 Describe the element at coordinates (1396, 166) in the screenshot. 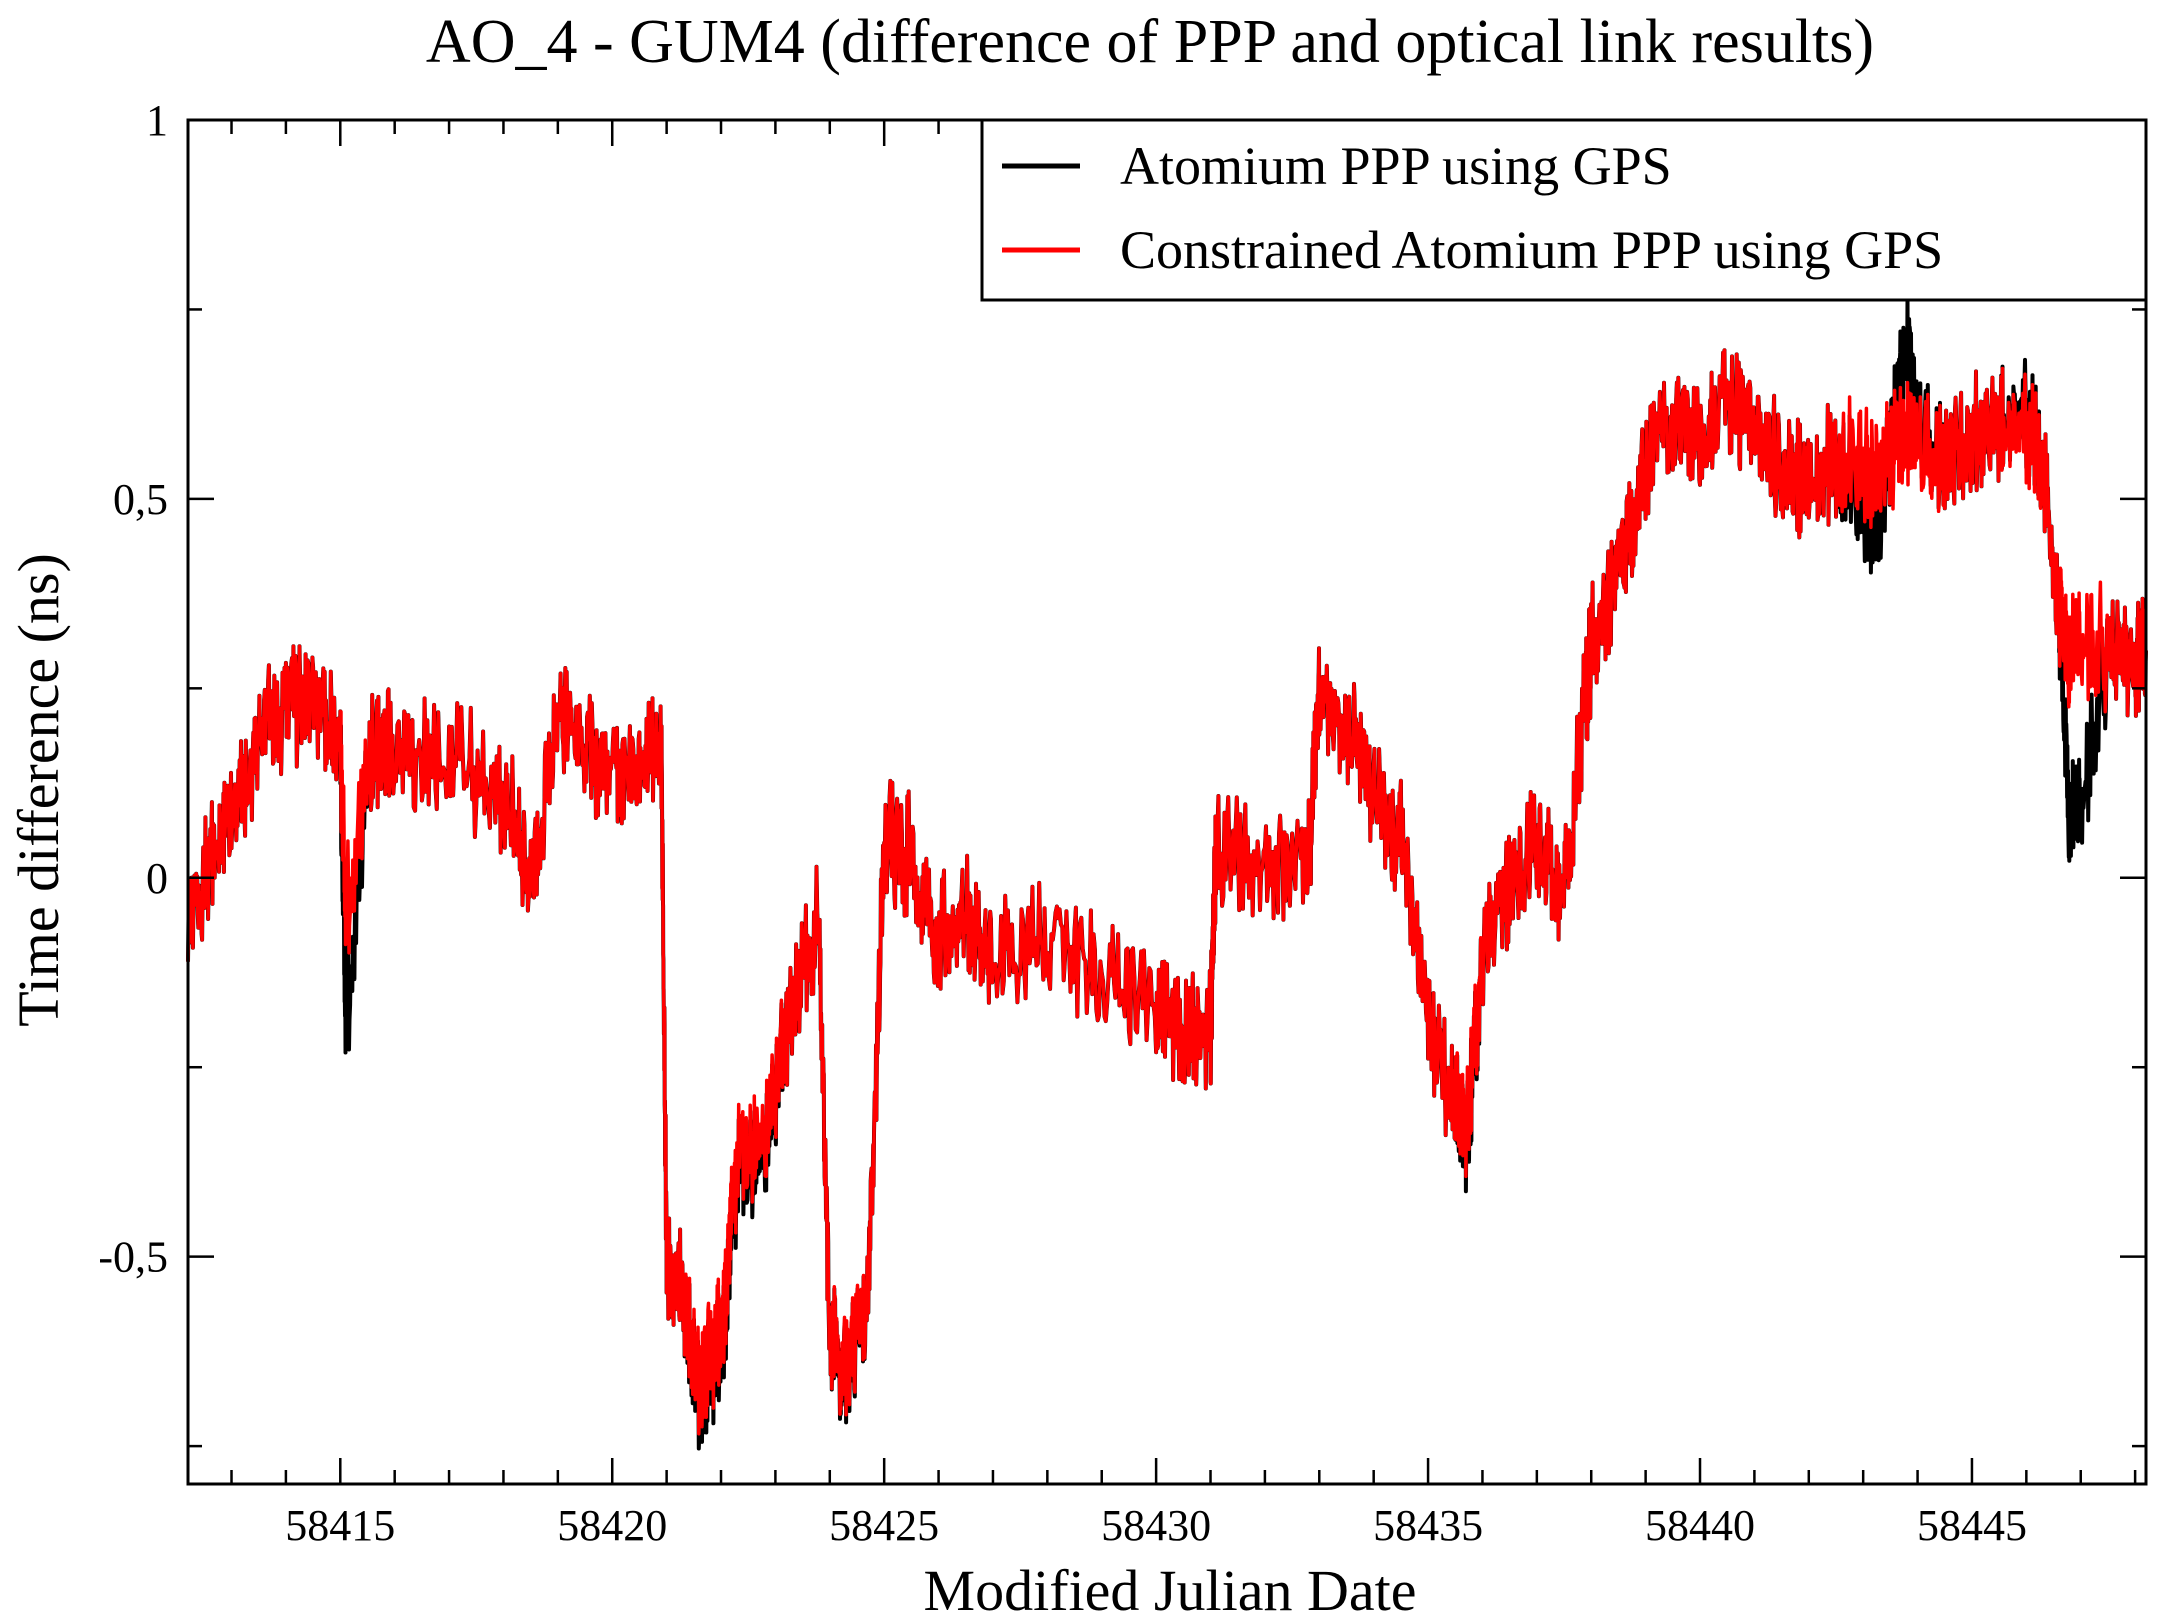

I see `legend-label-atomium: Atomium PPP using GPS` at that location.